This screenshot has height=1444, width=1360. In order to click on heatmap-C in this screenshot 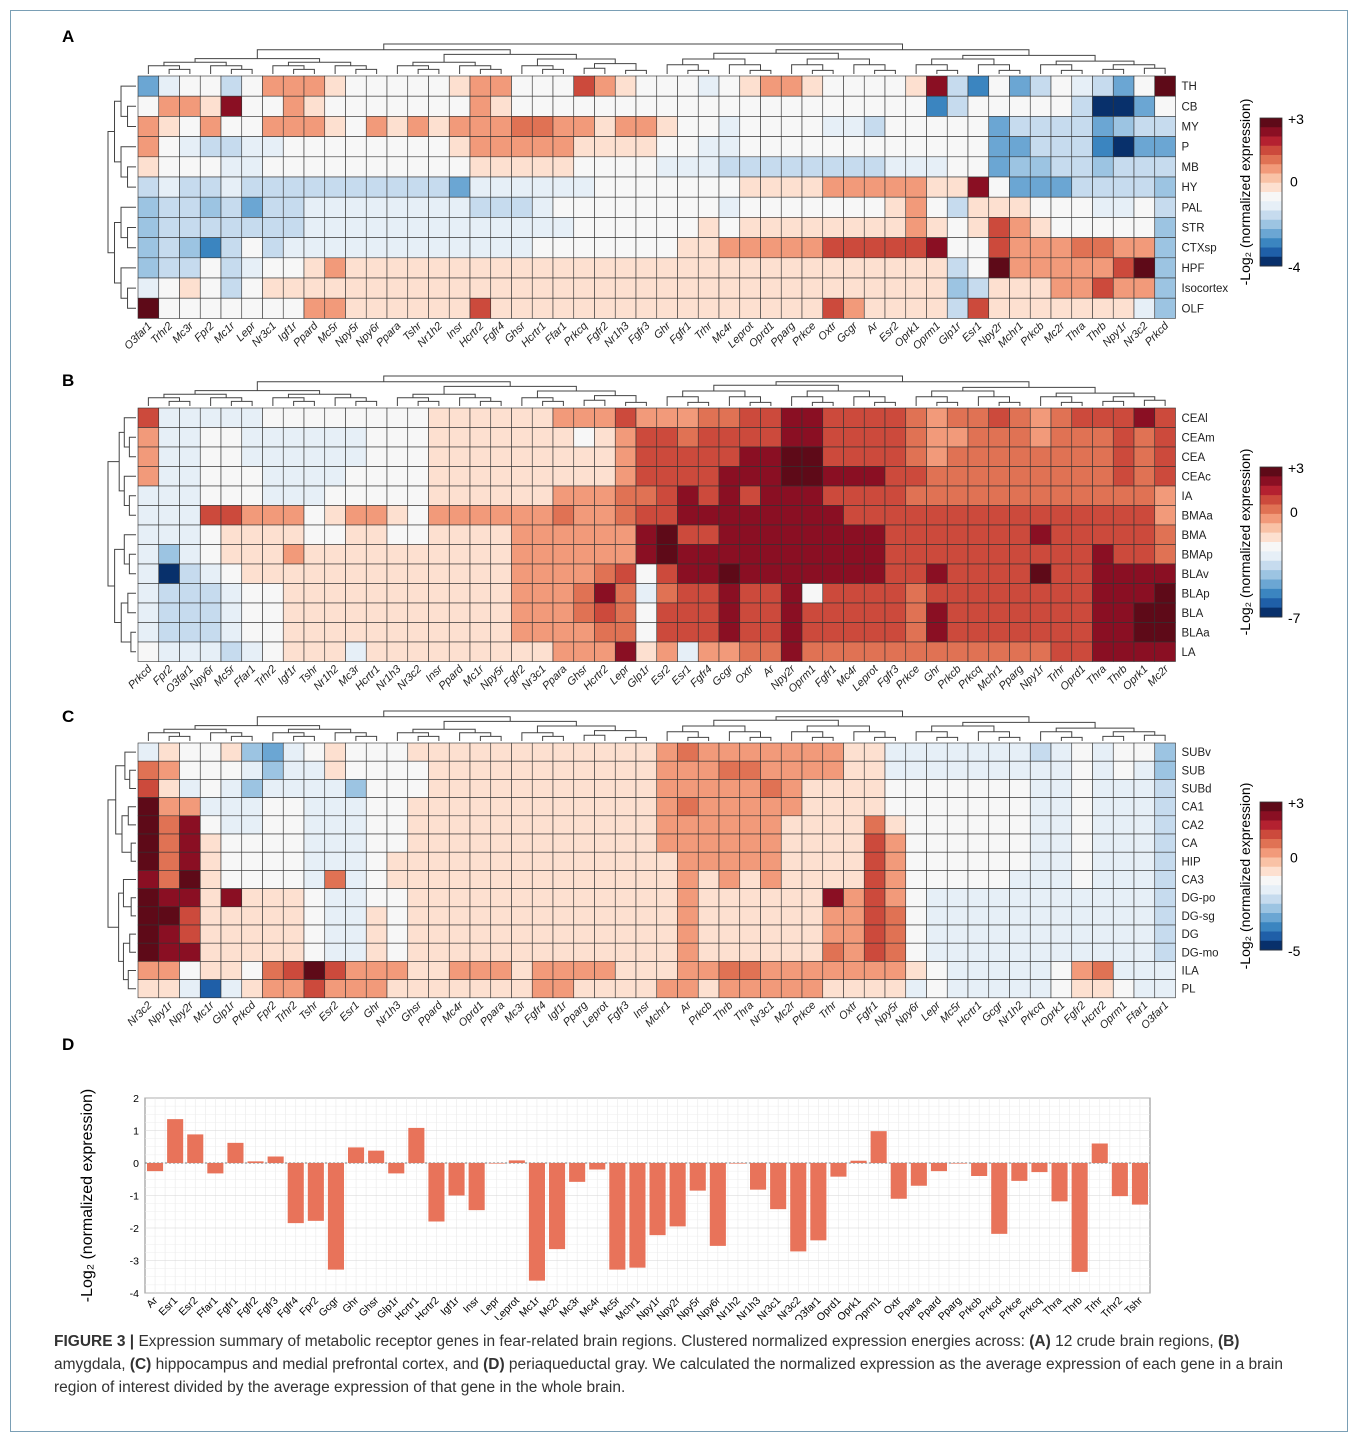, I will do `click(656, 870)`.